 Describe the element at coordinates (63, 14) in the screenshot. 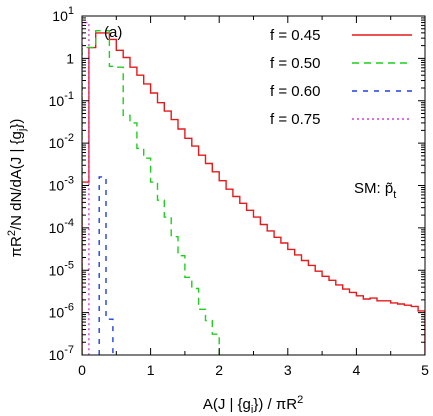

I see `y-tick-label-0: 10¹` at that location.